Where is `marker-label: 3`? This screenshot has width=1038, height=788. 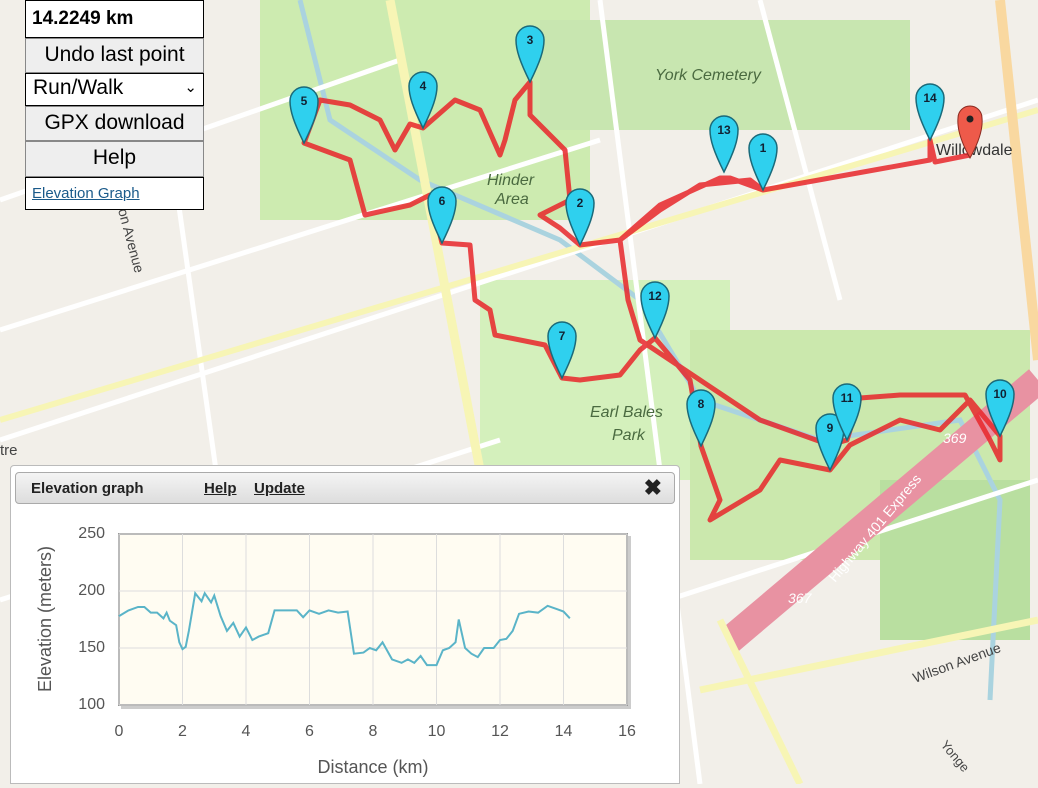
marker-label: 3 is located at coordinates (530, 40).